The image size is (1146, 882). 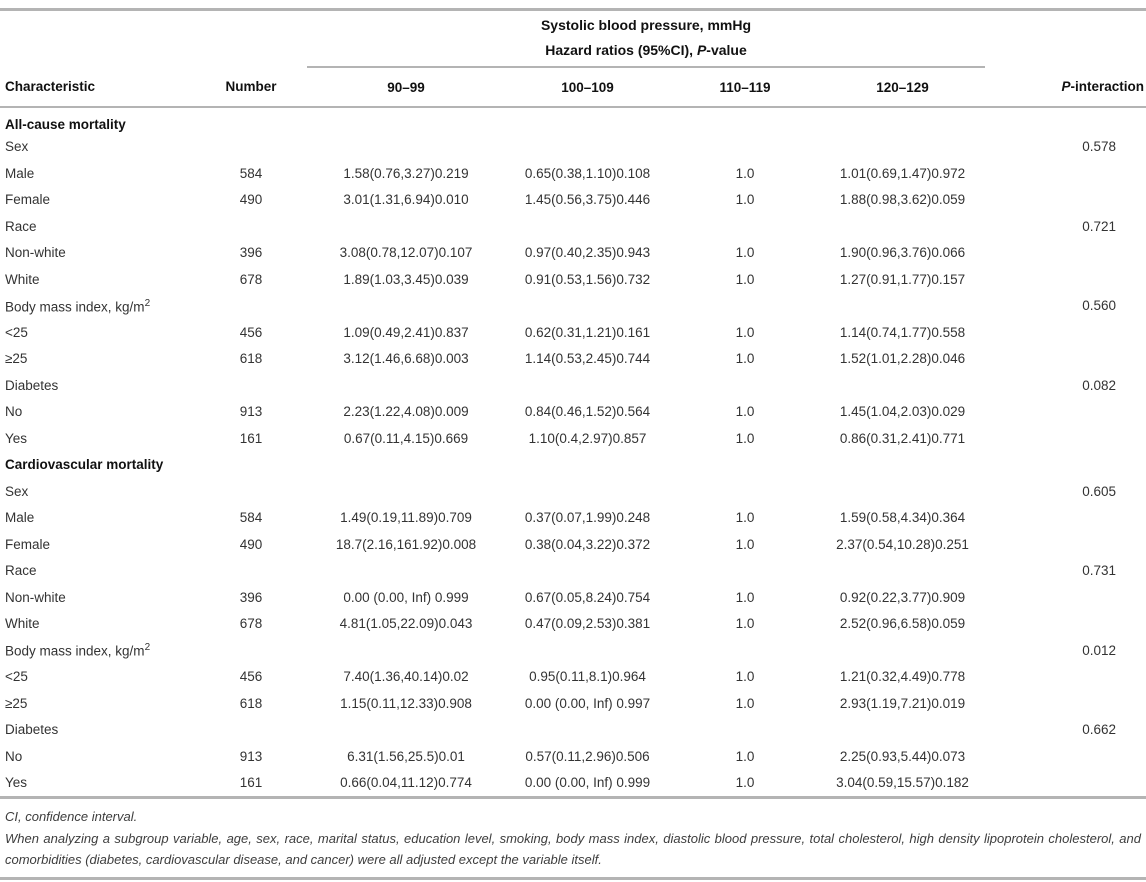 I want to click on characteristic-label: Diabetes, so click(x=32, y=385).